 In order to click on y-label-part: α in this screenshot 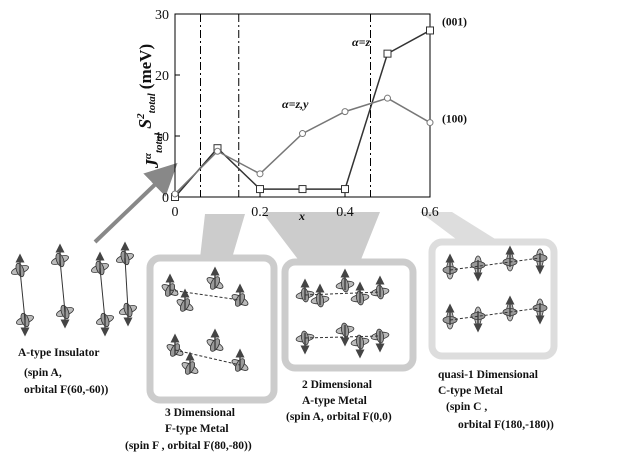, I will do `click(148, 155)`.